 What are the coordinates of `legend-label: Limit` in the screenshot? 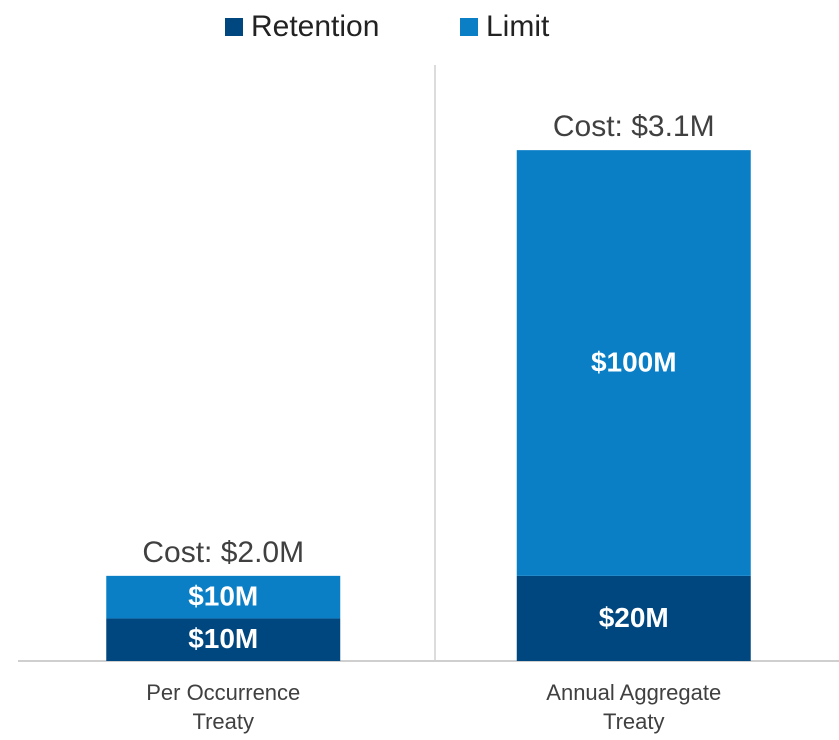 It's located at (518, 26).